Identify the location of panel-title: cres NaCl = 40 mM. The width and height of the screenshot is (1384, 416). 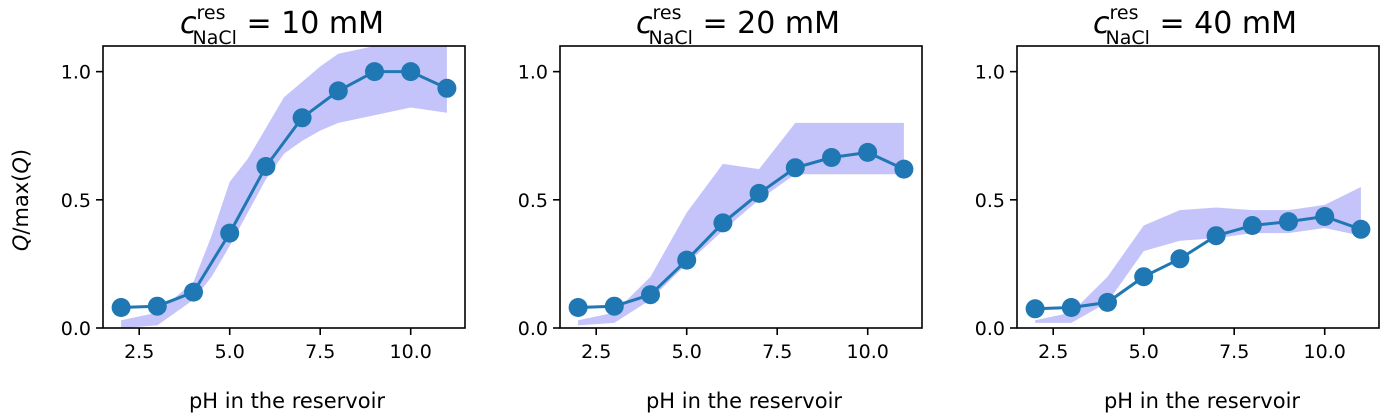
(1195, 25).